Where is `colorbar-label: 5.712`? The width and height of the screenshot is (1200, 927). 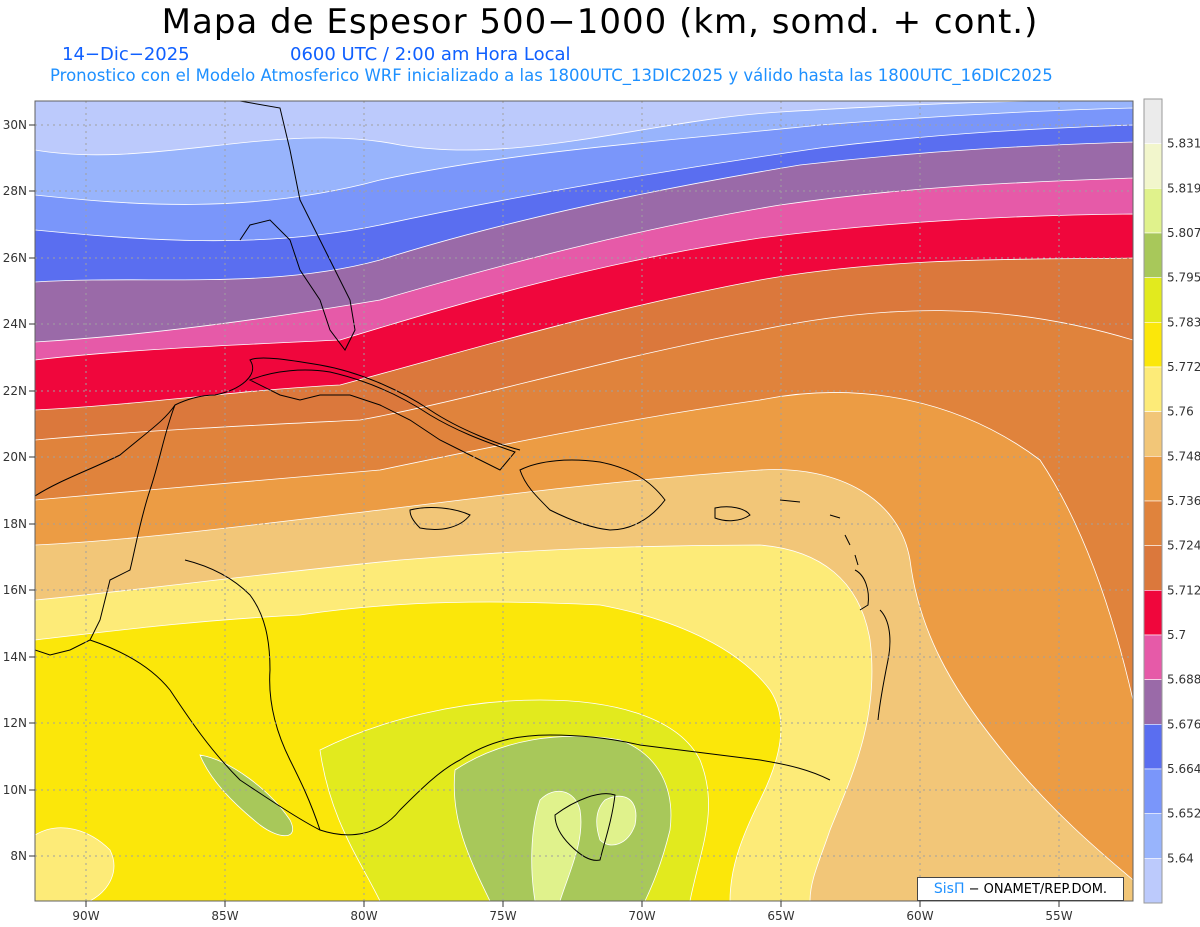 colorbar-label: 5.712 is located at coordinates (1183, 590).